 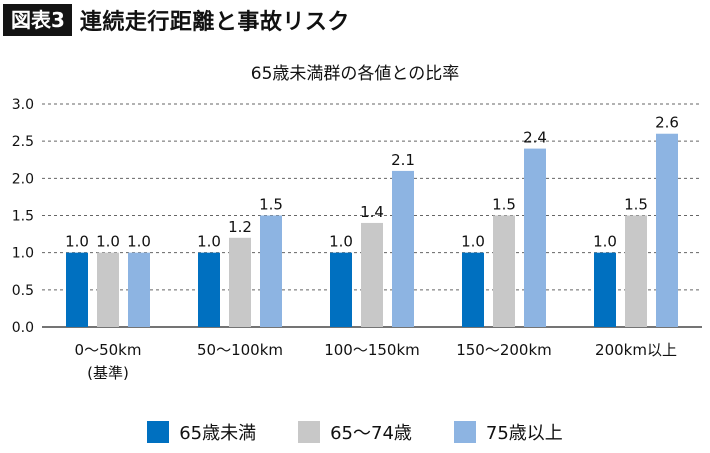 What do you see at coordinates (37, 20) in the screenshot?
I see `figure-badge: 図表3` at bounding box center [37, 20].